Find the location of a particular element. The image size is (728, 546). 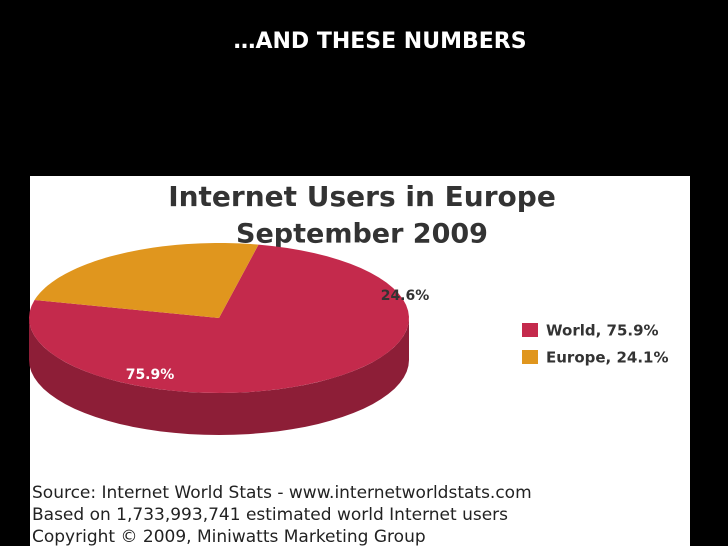

slice-side is located at coordinates (219, 376).